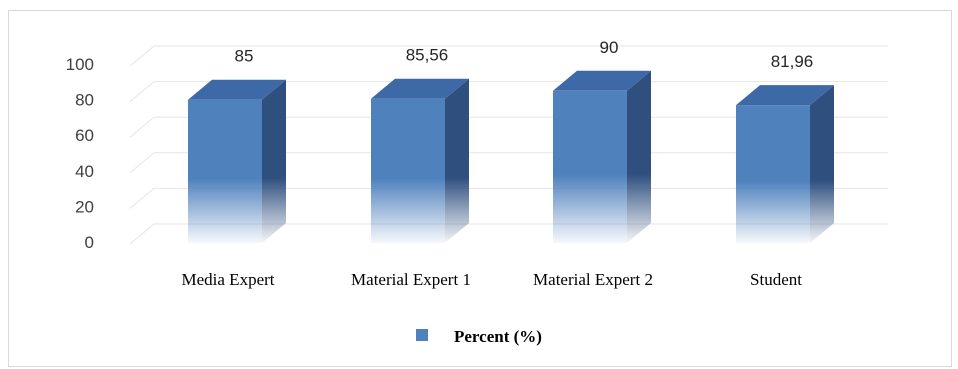 The image size is (958, 369). I want to click on y-tick-label: 100, so click(80, 64).